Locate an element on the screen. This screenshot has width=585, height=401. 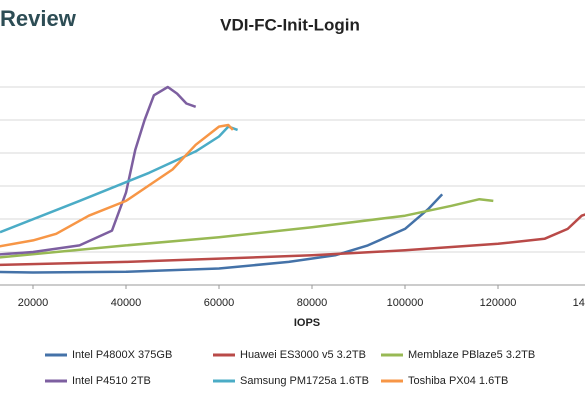
logo: Review is located at coordinates (38, 18).